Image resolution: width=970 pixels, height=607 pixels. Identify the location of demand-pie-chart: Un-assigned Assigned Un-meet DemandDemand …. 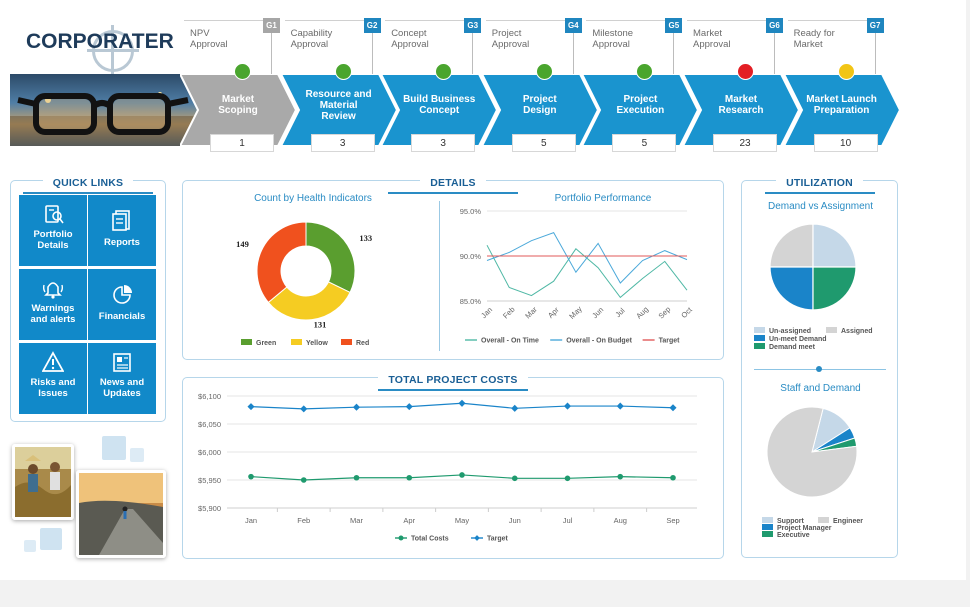
(813, 287).